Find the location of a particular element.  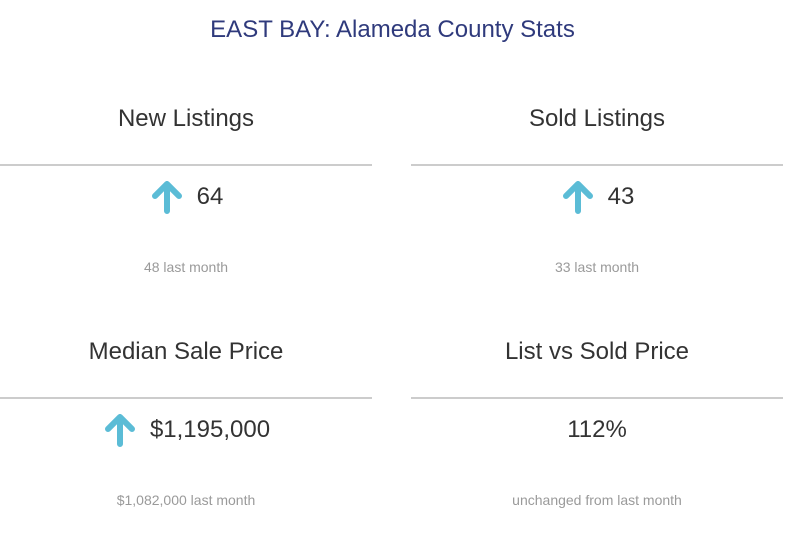

card-value: 64 is located at coordinates (210, 196).